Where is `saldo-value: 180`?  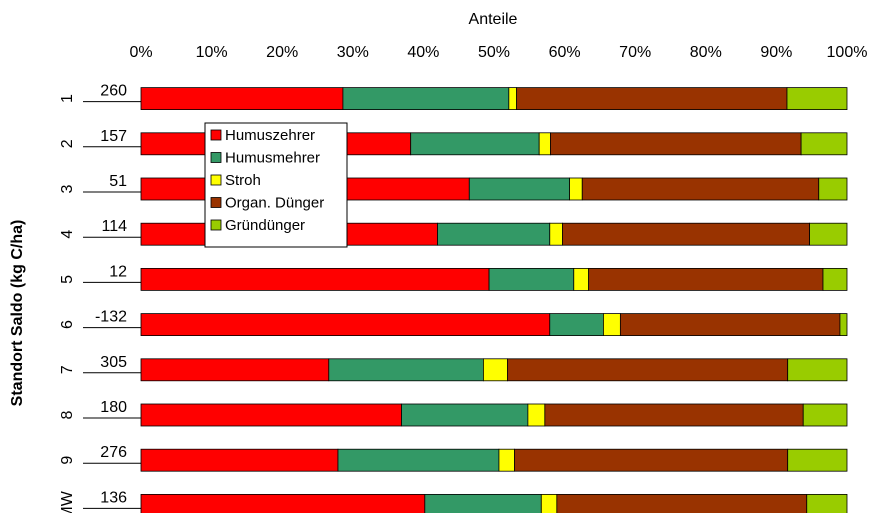 saldo-value: 180 is located at coordinates (113, 407).